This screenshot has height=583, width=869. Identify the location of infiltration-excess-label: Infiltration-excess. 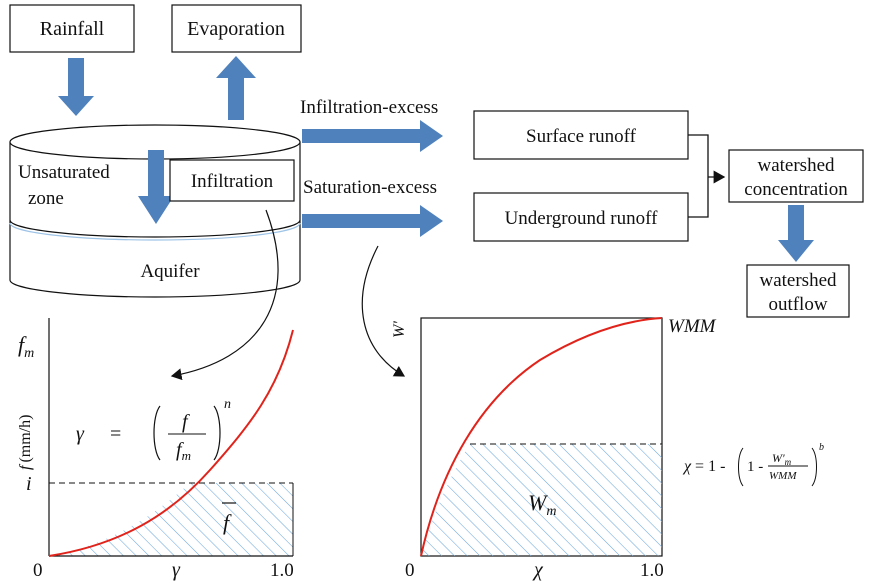
(369, 107).